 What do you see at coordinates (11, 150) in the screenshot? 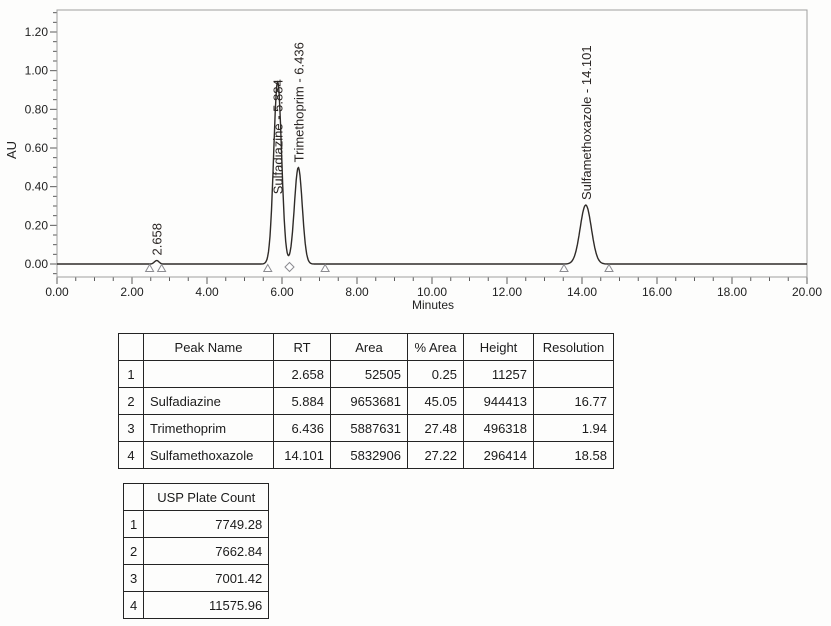
I see `y-axis-title: AU` at bounding box center [11, 150].